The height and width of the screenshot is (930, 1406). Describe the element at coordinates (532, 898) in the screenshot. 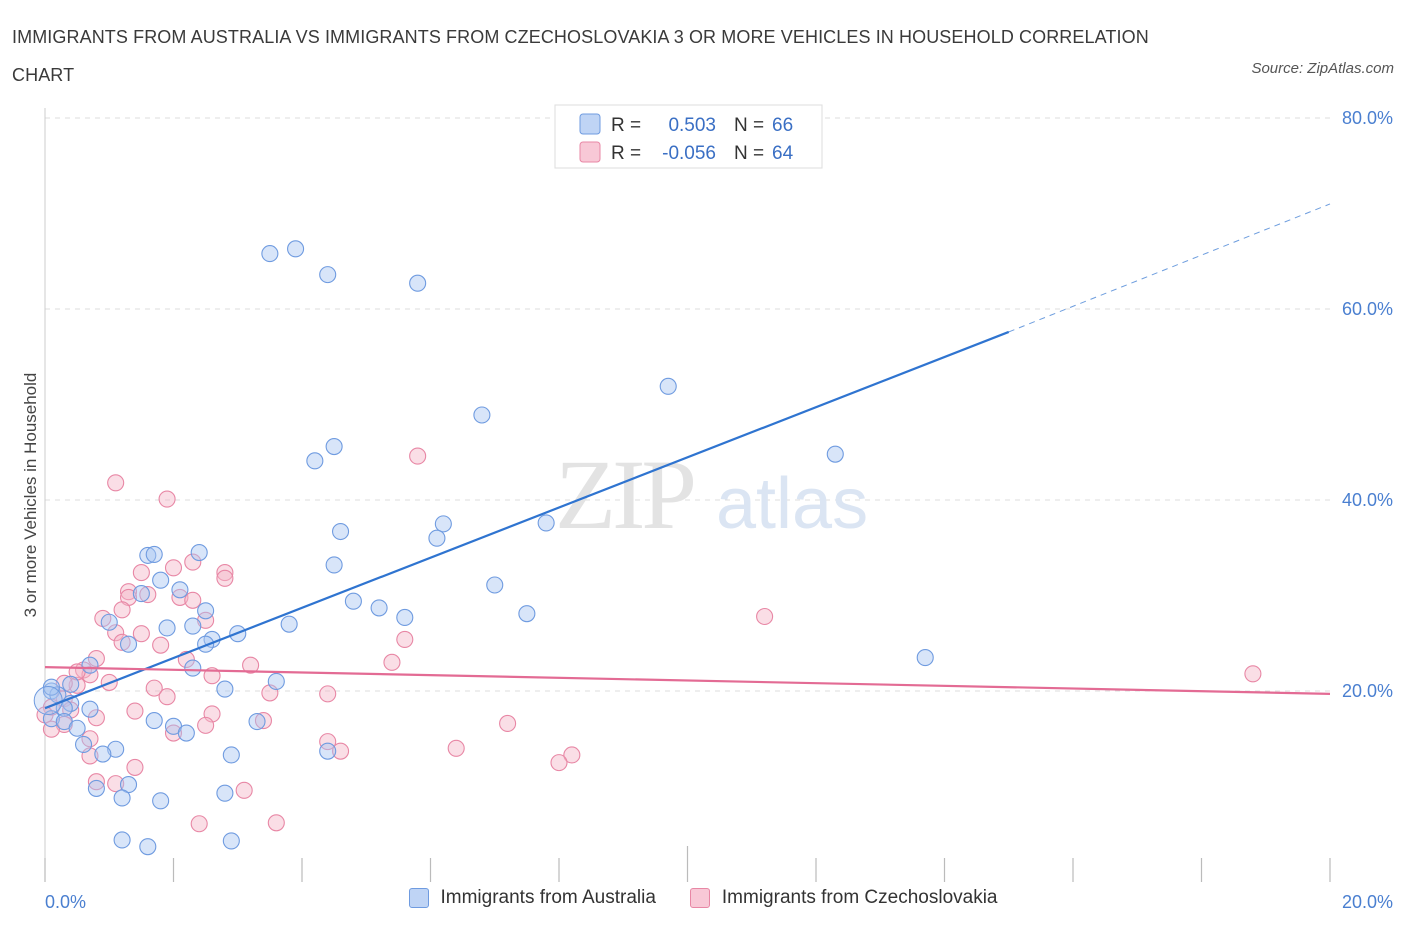

I see `legend-item-australia: Immigrants from Australia` at that location.